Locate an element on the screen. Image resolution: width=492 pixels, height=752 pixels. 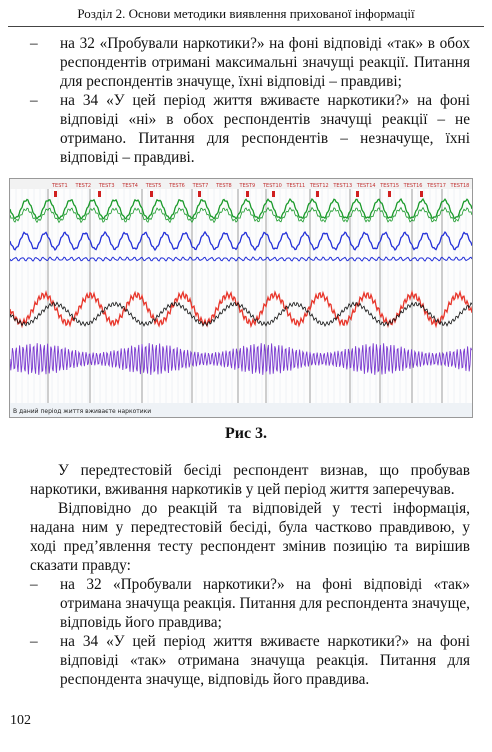
tab-label: TEST5 is located at coordinates (153, 186).